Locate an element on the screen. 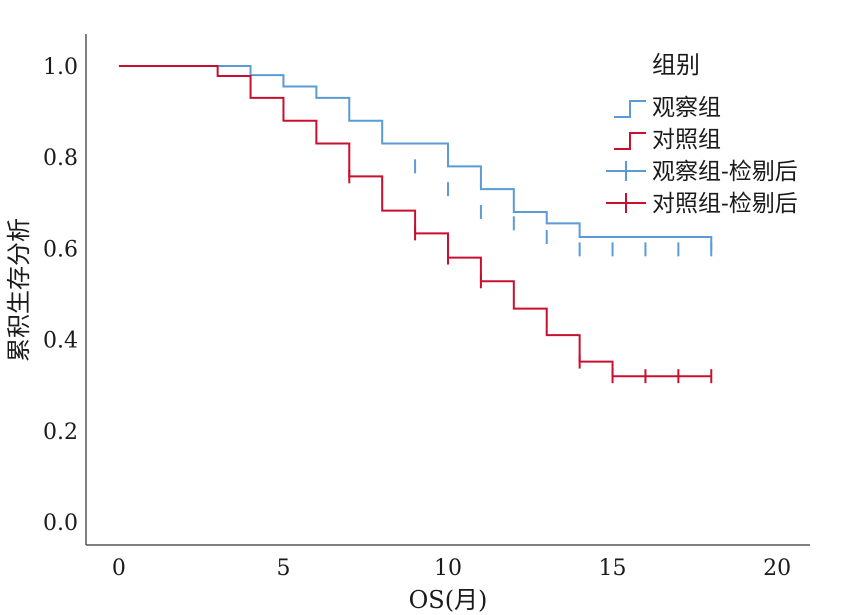 The height and width of the screenshot is (615, 841). y-tick-label-0.8: 0.8 is located at coordinates (60, 158).